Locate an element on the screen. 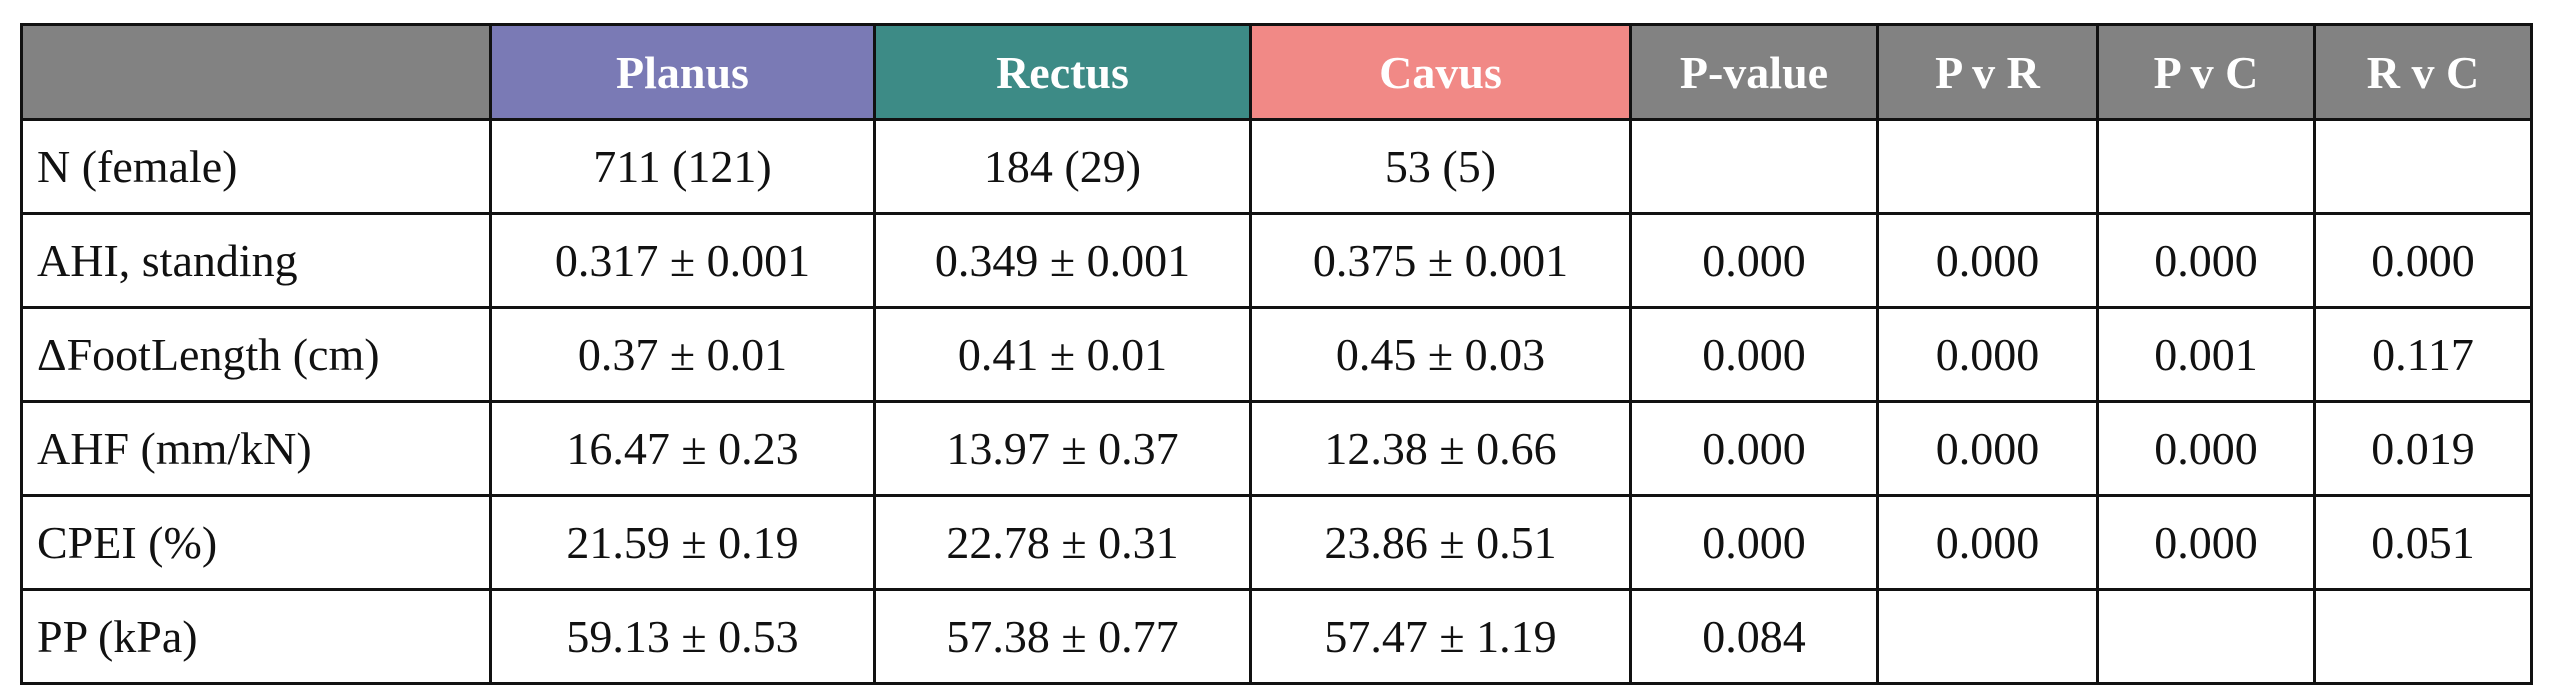  table-cell: 23.86 ± 0.51 is located at coordinates (1440, 542).